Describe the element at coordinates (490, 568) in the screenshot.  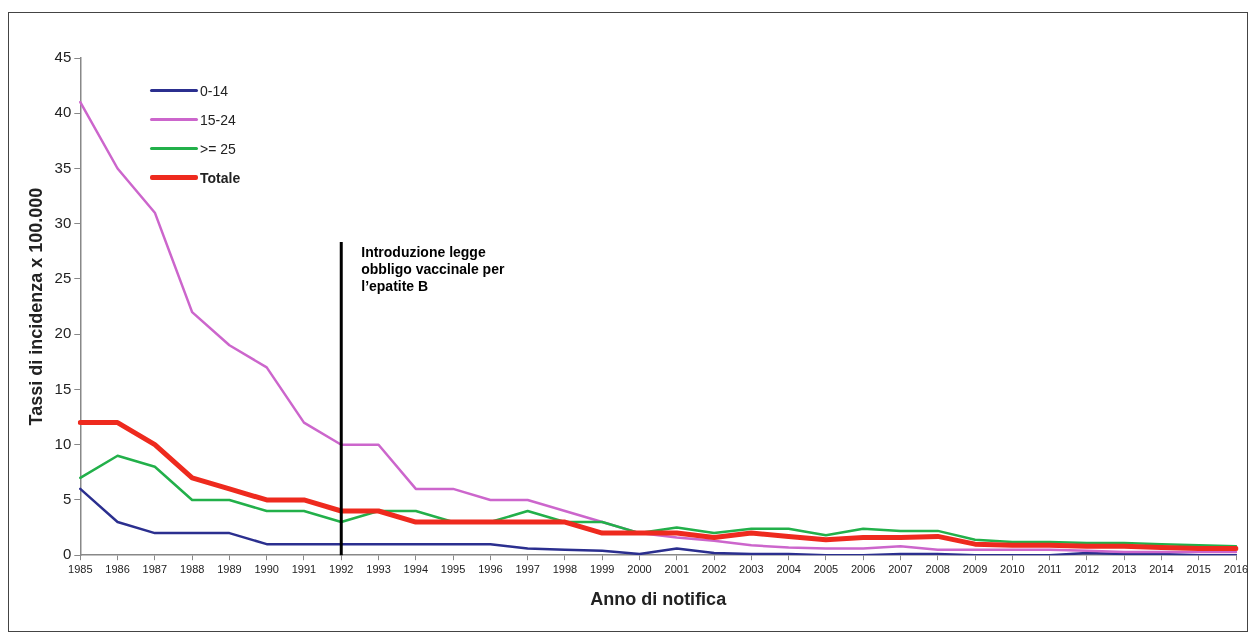
I see `x-tick-label: 1996` at that location.